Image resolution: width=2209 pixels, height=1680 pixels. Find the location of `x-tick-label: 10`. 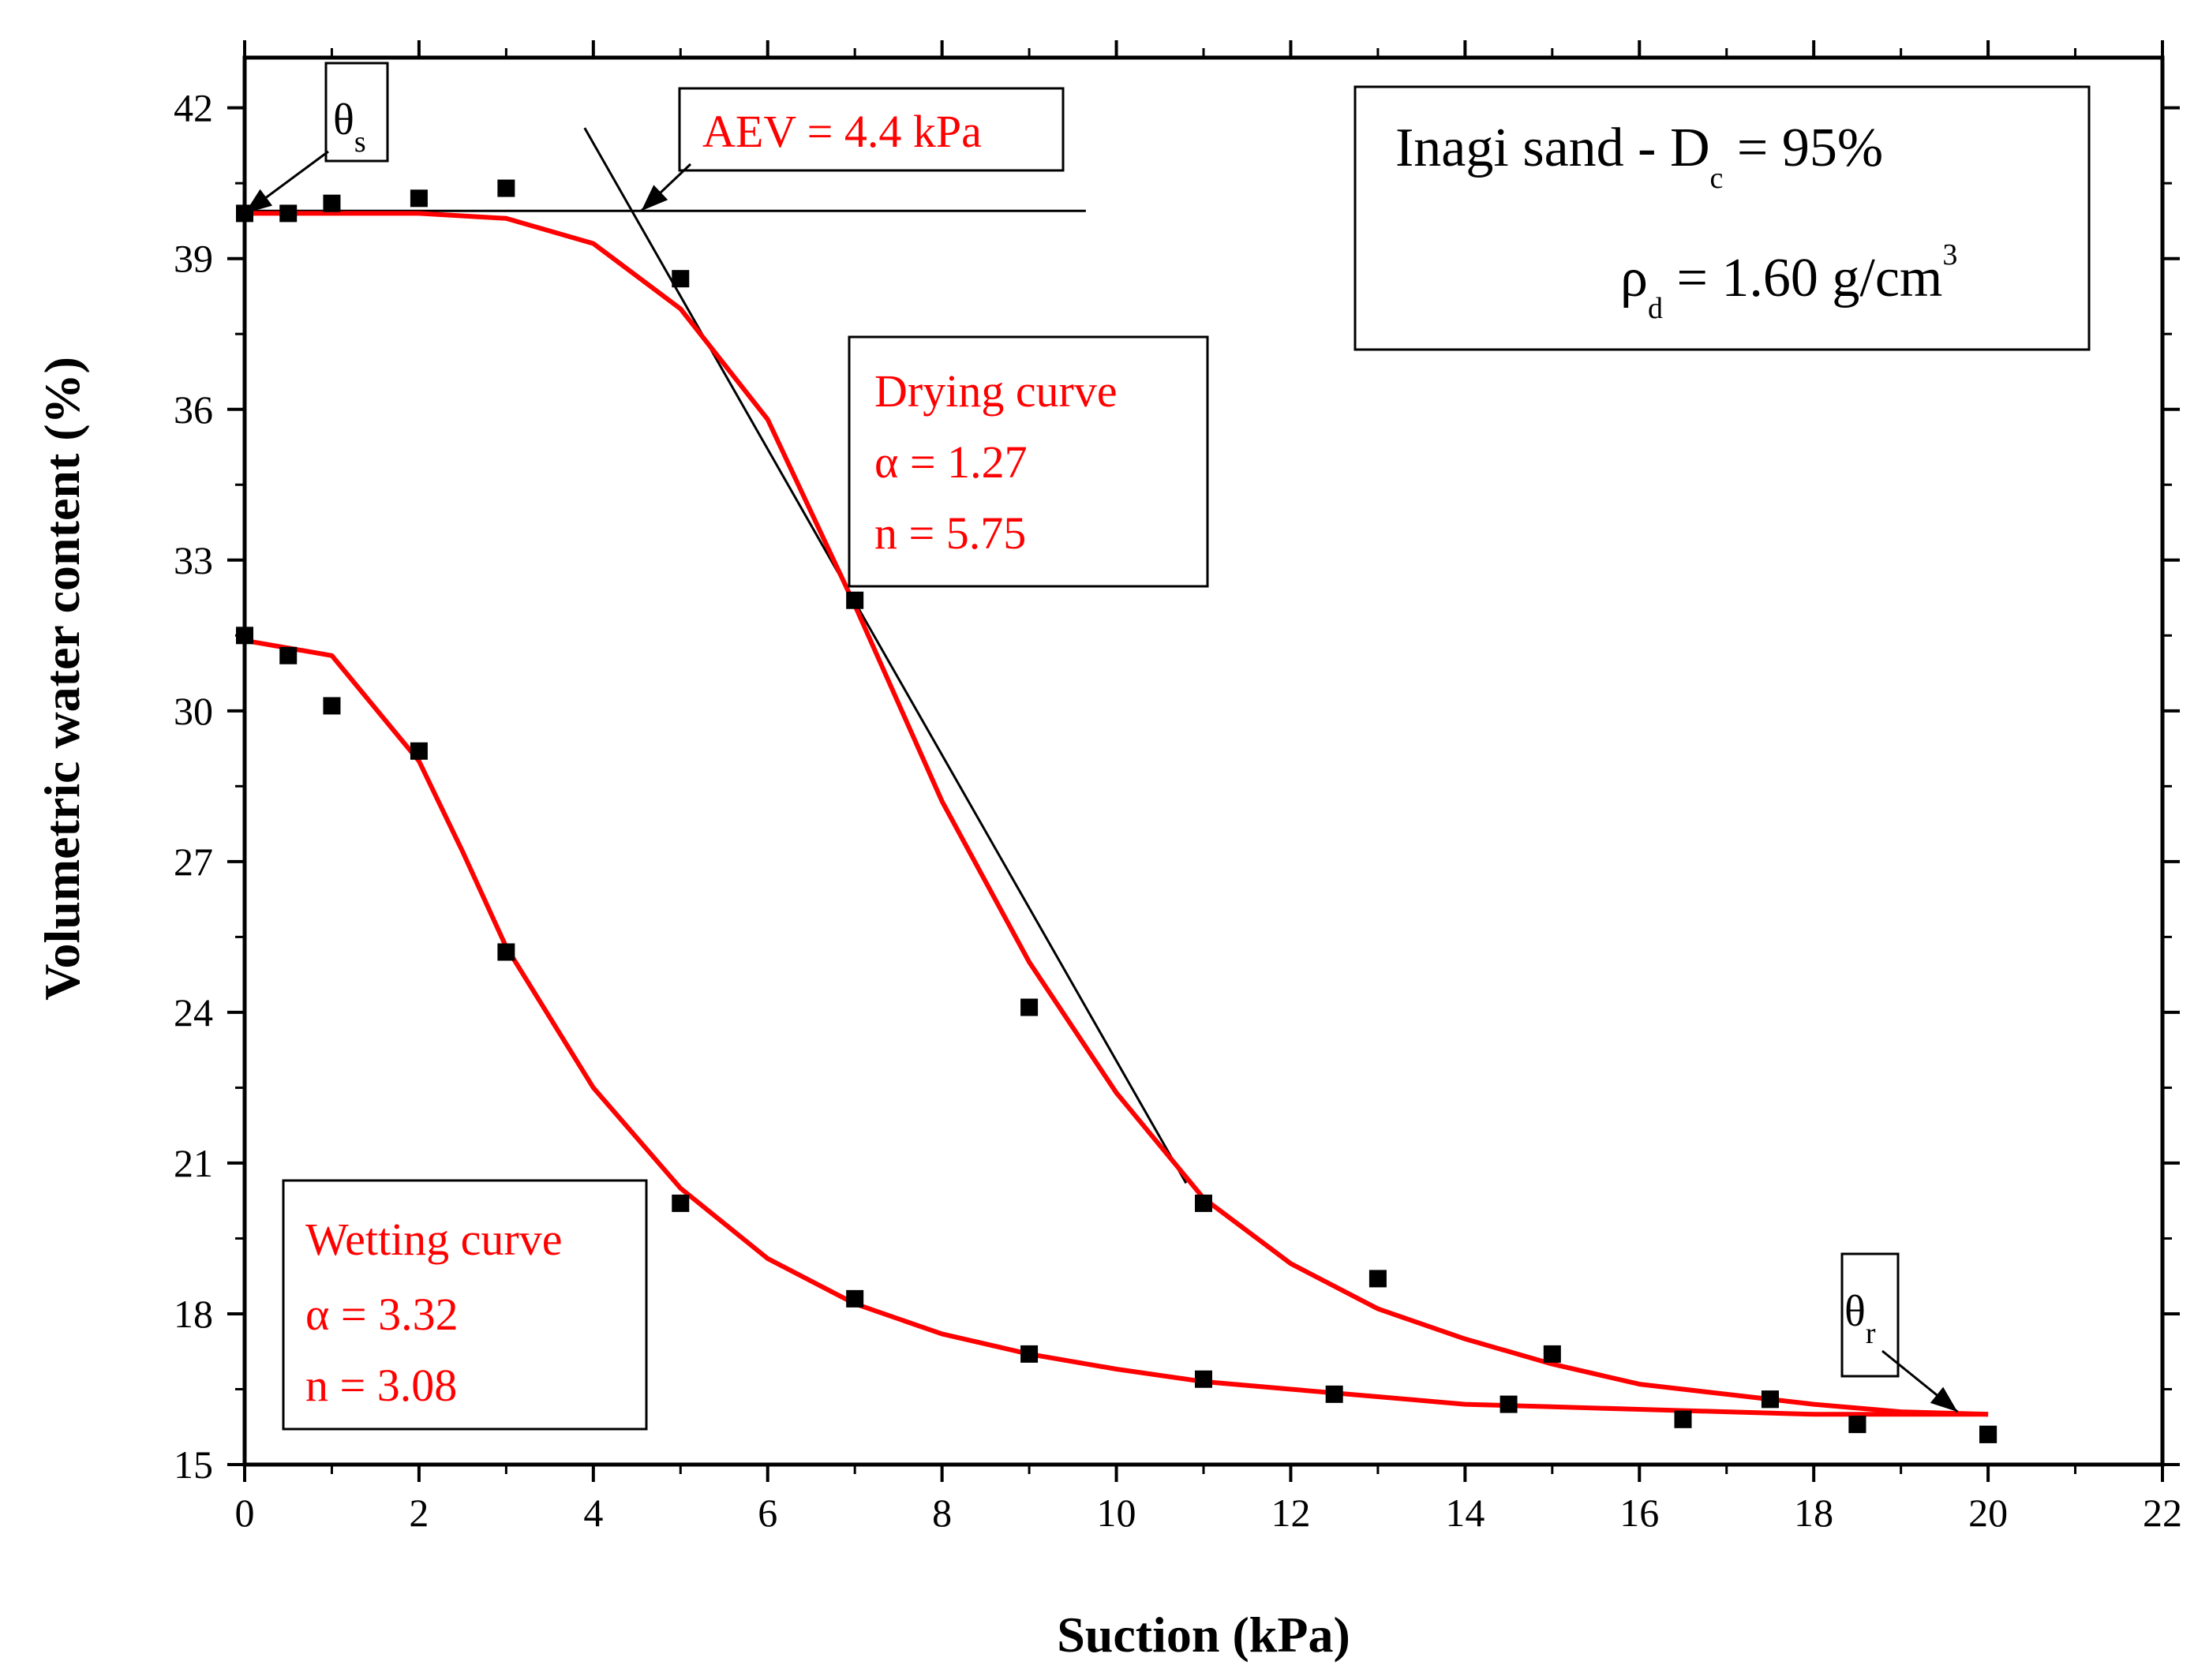

x-tick-label: 10 is located at coordinates (1116, 1513).